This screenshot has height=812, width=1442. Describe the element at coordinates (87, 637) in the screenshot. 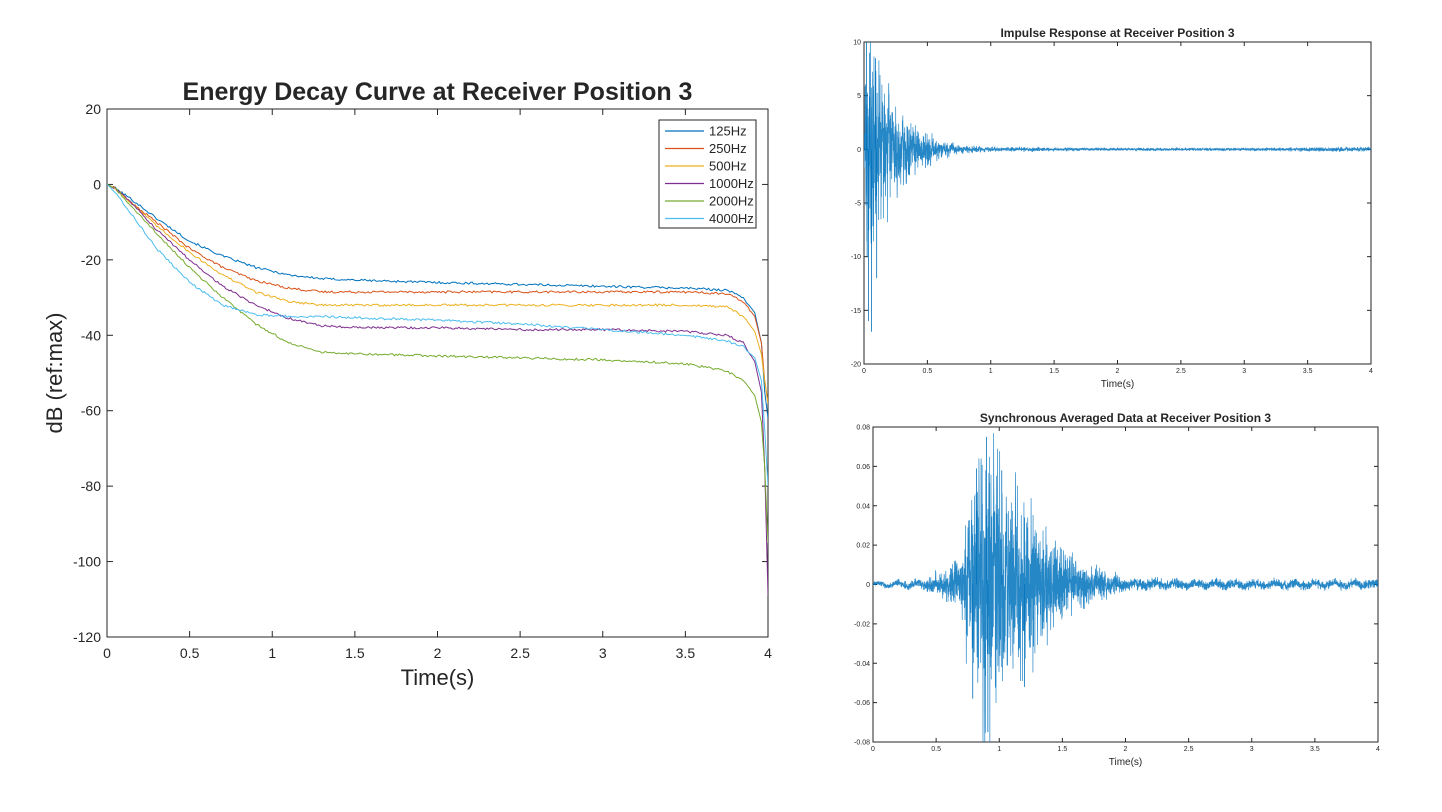

I see `y-tick-label: -120` at that location.